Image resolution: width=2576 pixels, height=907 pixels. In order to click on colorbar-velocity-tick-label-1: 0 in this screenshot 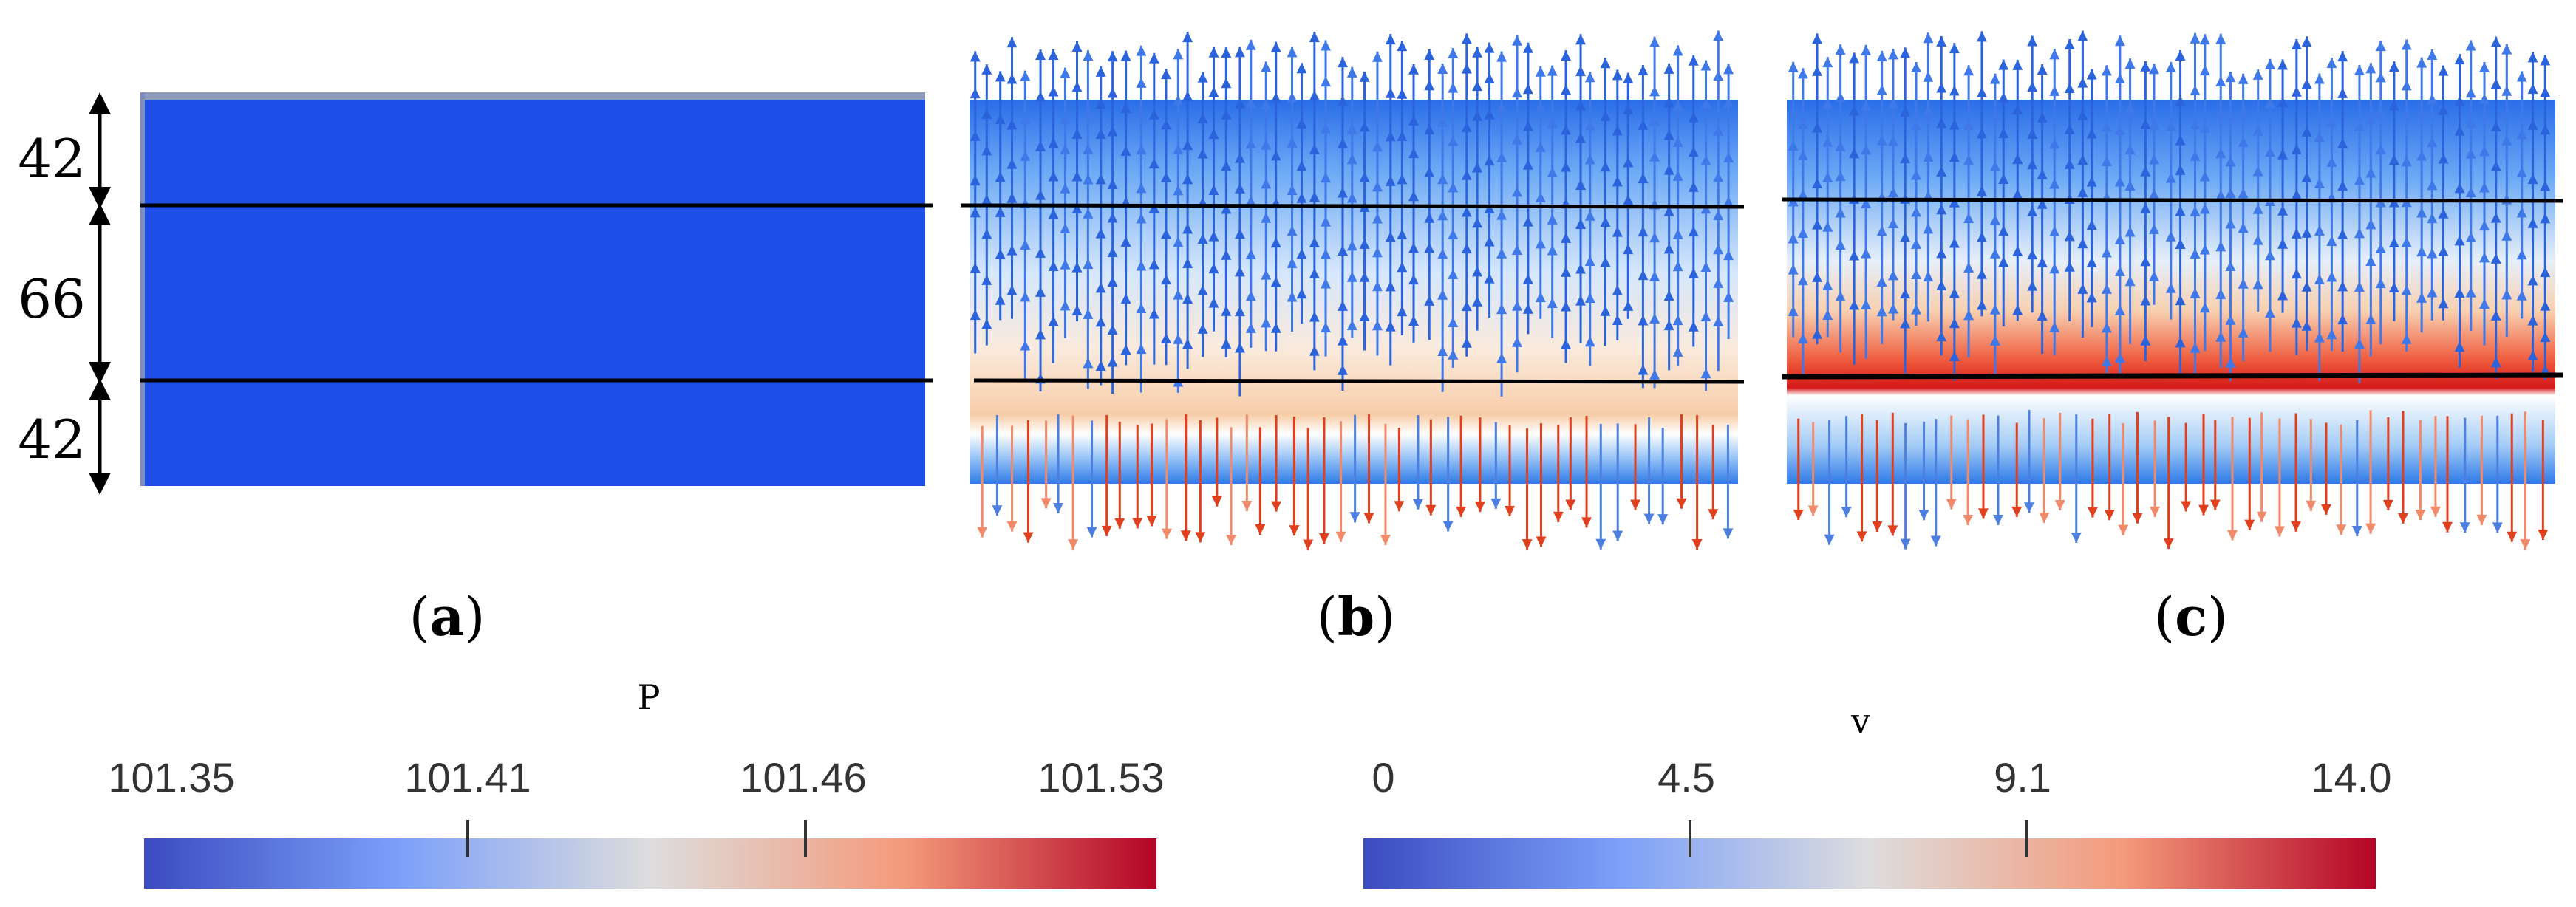, I will do `click(1383, 778)`.